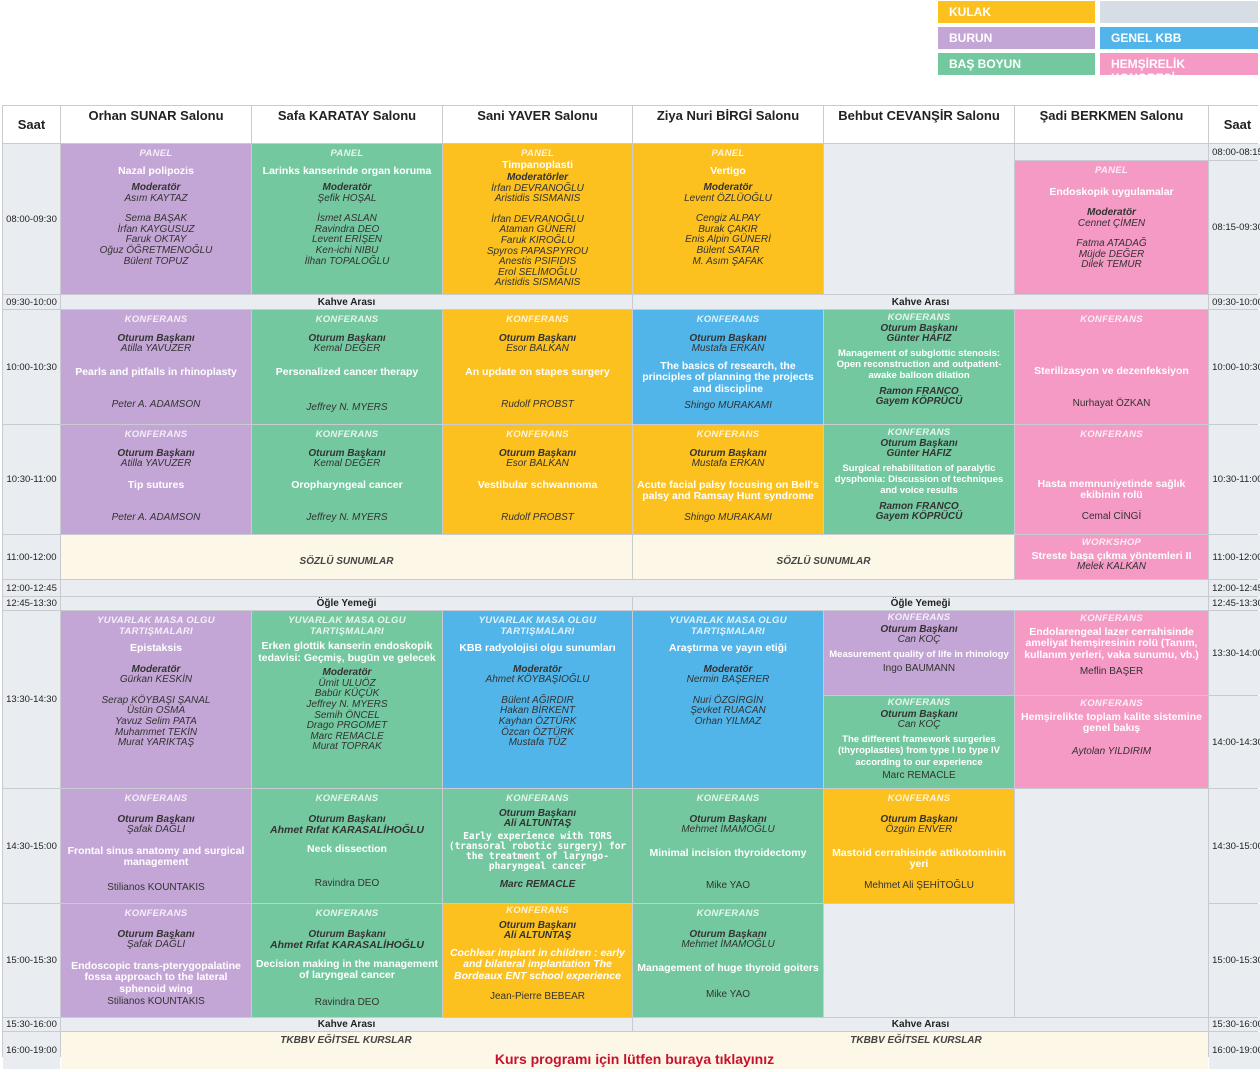 This screenshot has height=1072, width=1260. I want to click on session-title: Timpanoplasti, so click(537, 164).